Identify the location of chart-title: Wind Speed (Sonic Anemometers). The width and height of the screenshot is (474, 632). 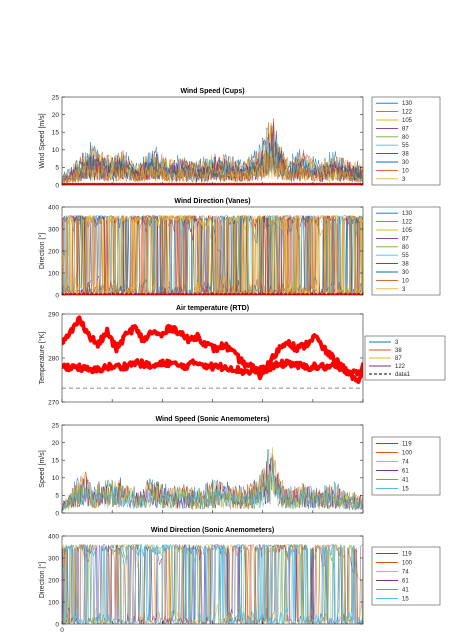
(212, 419).